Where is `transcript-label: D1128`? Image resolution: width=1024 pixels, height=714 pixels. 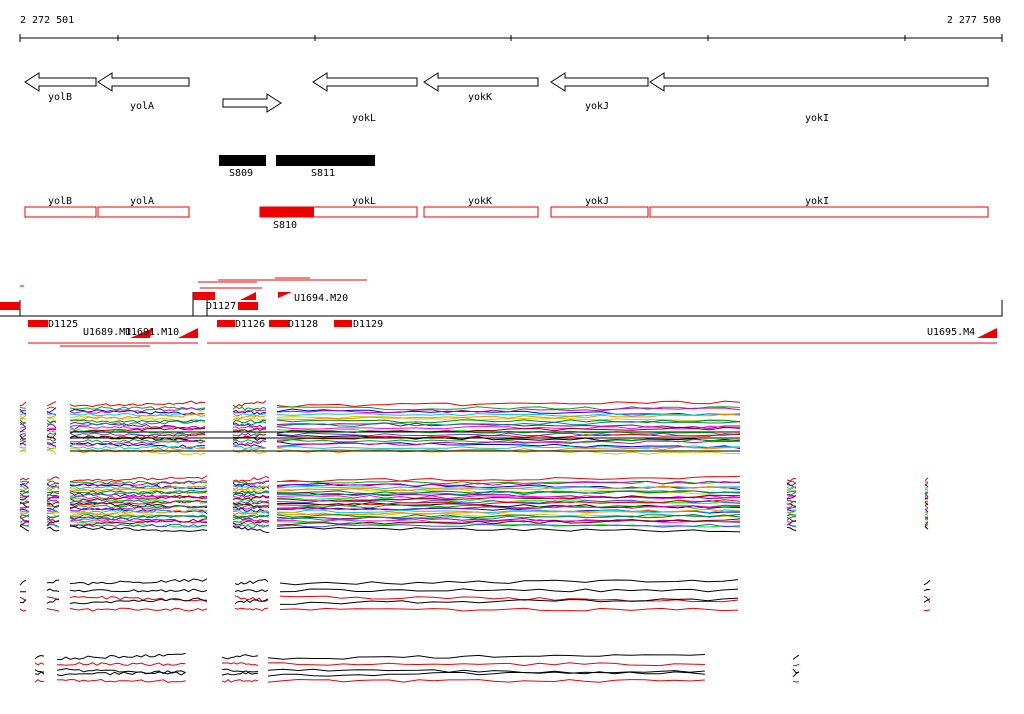
transcript-label: D1128 is located at coordinates (303, 324).